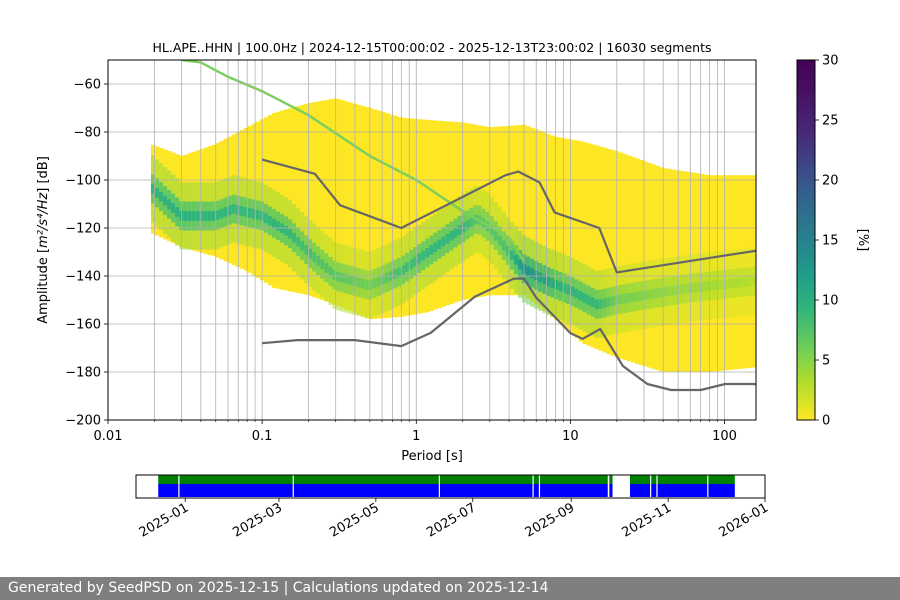 The width and height of the screenshot is (900, 600). I want to click on timeline-tick-label: 2025-01, so click(164, 520).